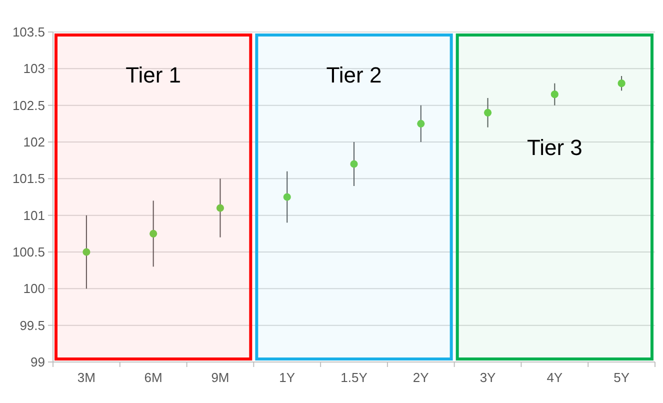  What do you see at coordinates (34, 68) in the screenshot?
I see `y-tick-label: 103` at bounding box center [34, 68].